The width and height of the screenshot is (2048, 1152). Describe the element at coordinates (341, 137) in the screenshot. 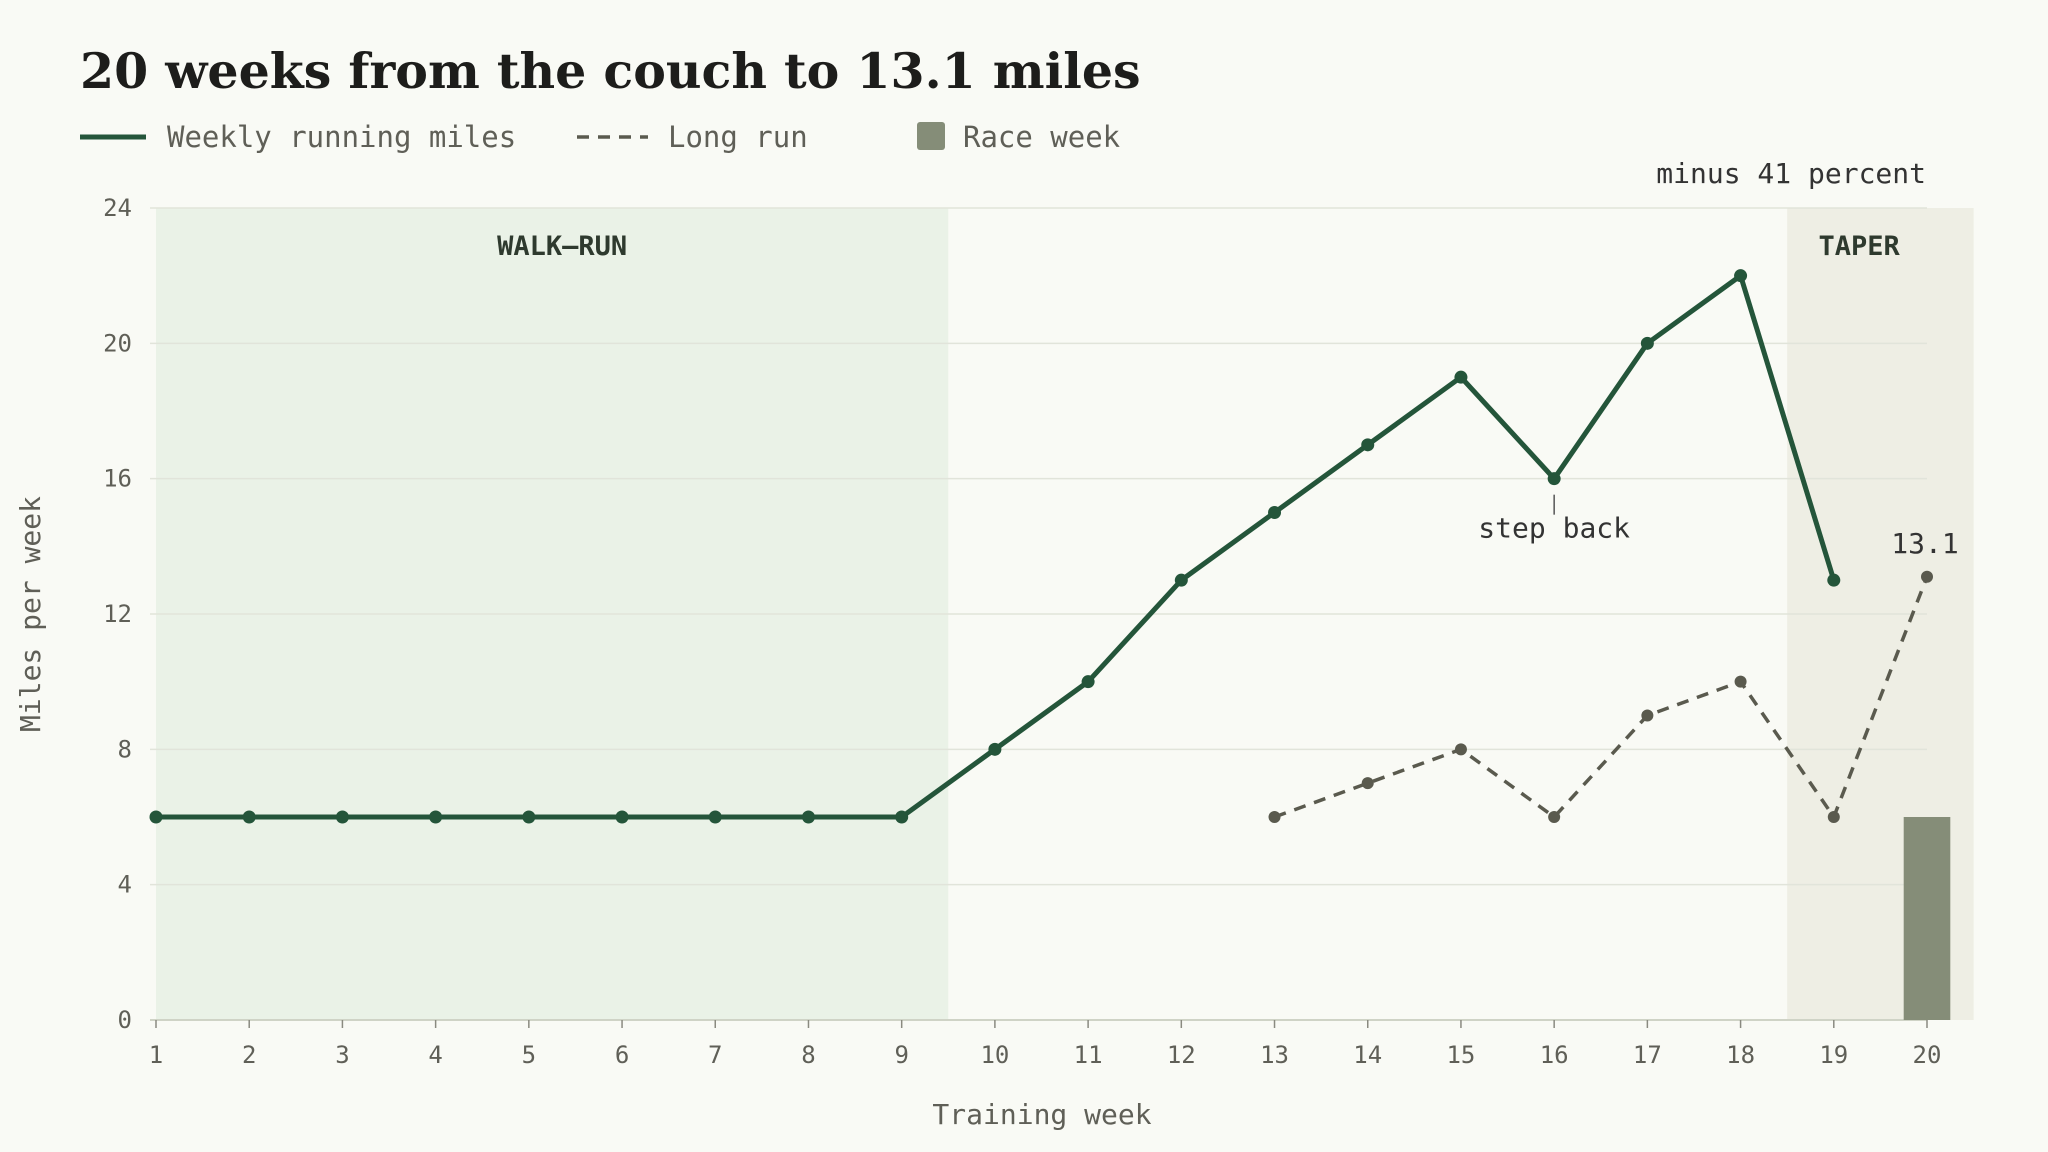

I see `legend-label-weekly-miles: Weekly running miles` at that location.